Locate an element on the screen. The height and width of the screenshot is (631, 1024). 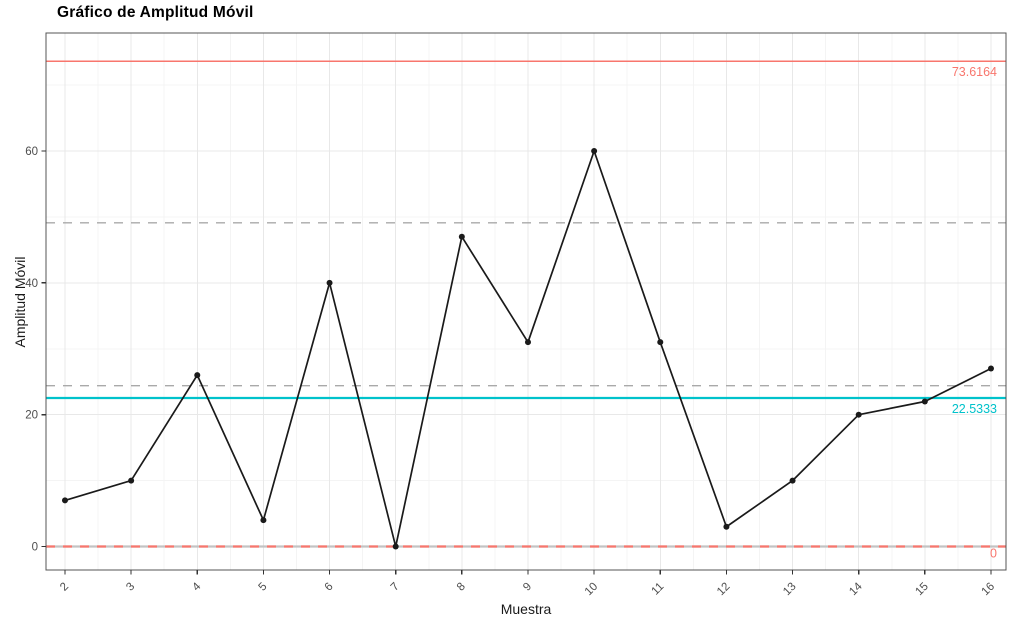
x-axis-title: Muestra is located at coordinates (526, 609).